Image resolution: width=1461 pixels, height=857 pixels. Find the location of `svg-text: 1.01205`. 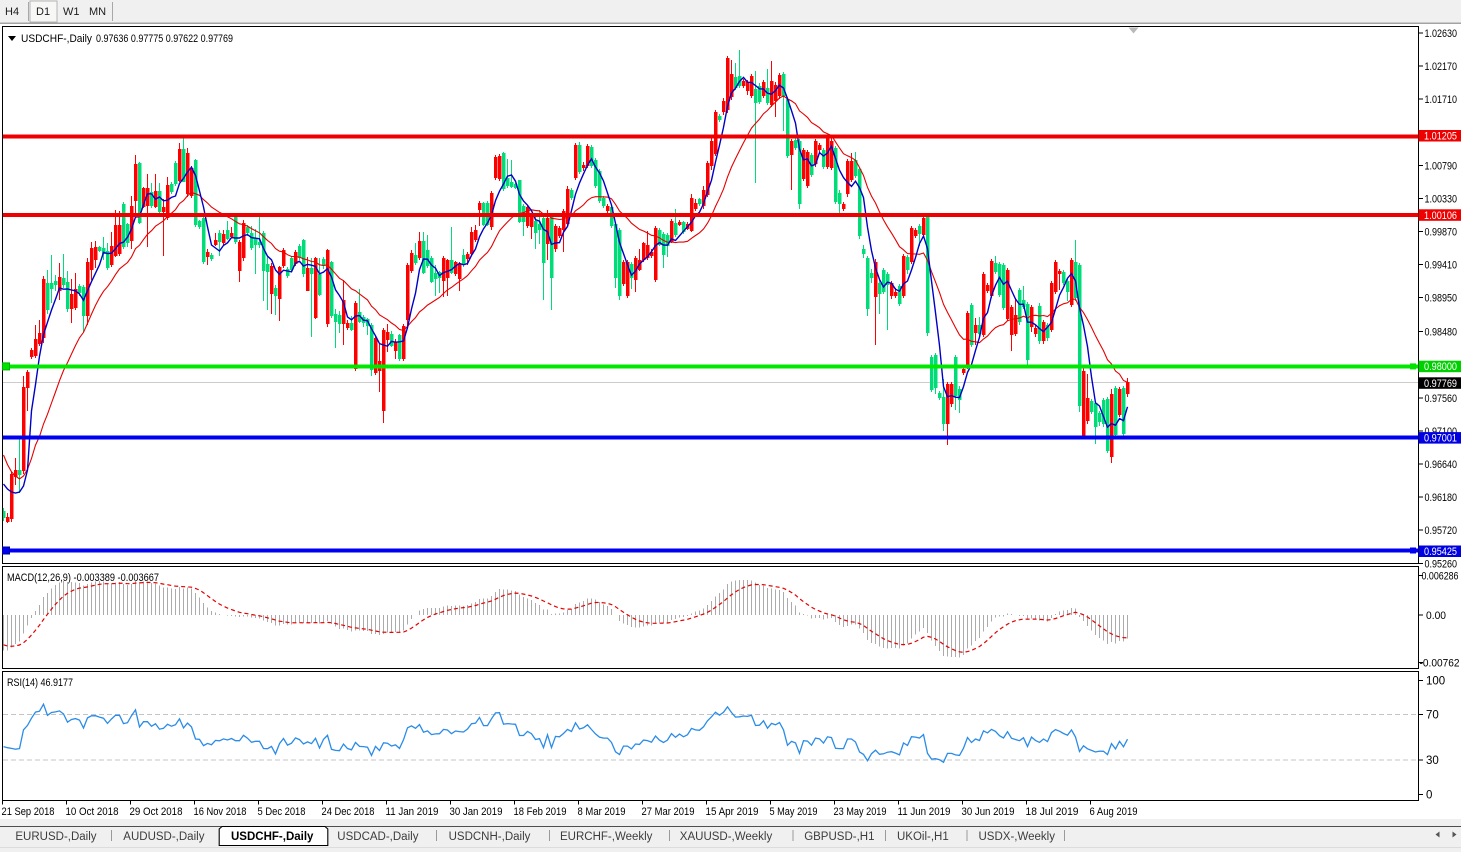

svg-text: 1.01205 is located at coordinates (1440, 137).